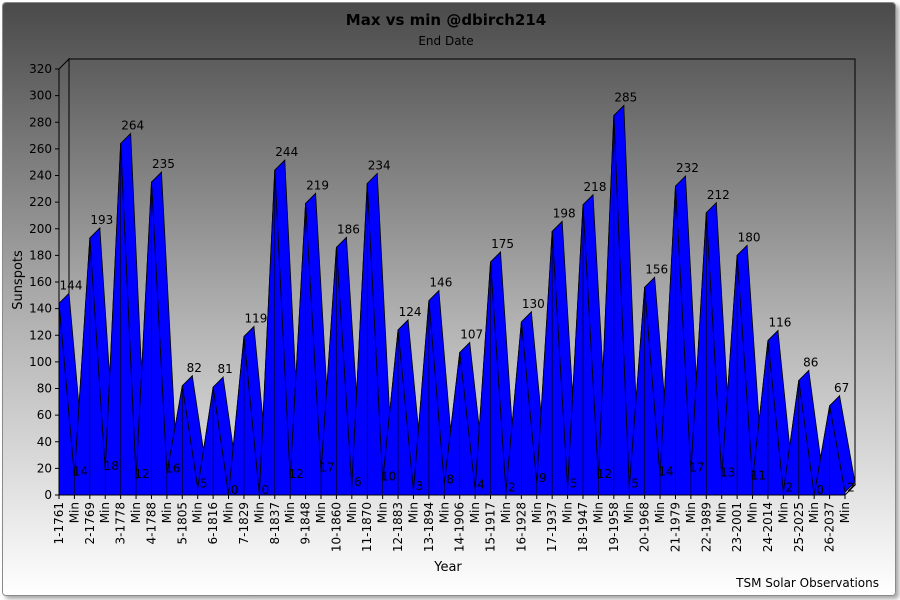 Image resolution: width=900 pixels, height=600 pixels. Describe the element at coordinates (807, 583) in the screenshot. I see `footer-credit: TSM Solar Observations` at that location.